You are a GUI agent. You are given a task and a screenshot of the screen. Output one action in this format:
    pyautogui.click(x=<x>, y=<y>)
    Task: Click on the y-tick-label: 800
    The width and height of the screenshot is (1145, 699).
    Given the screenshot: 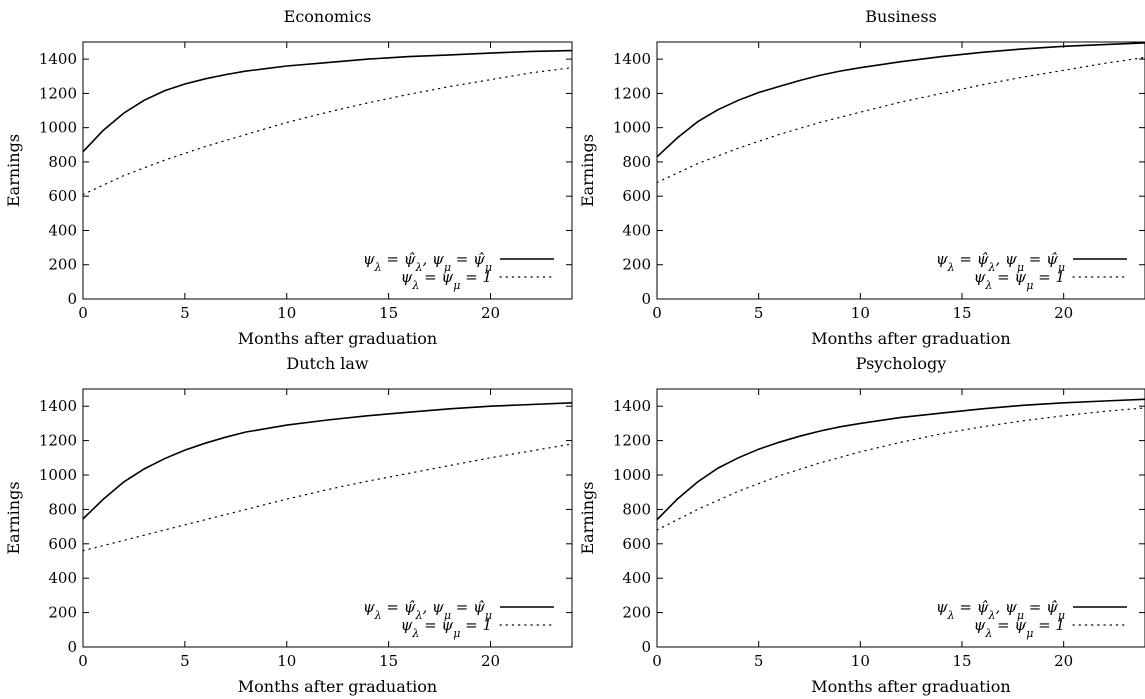 What is the action you would take?
    pyautogui.click(x=62, y=162)
    